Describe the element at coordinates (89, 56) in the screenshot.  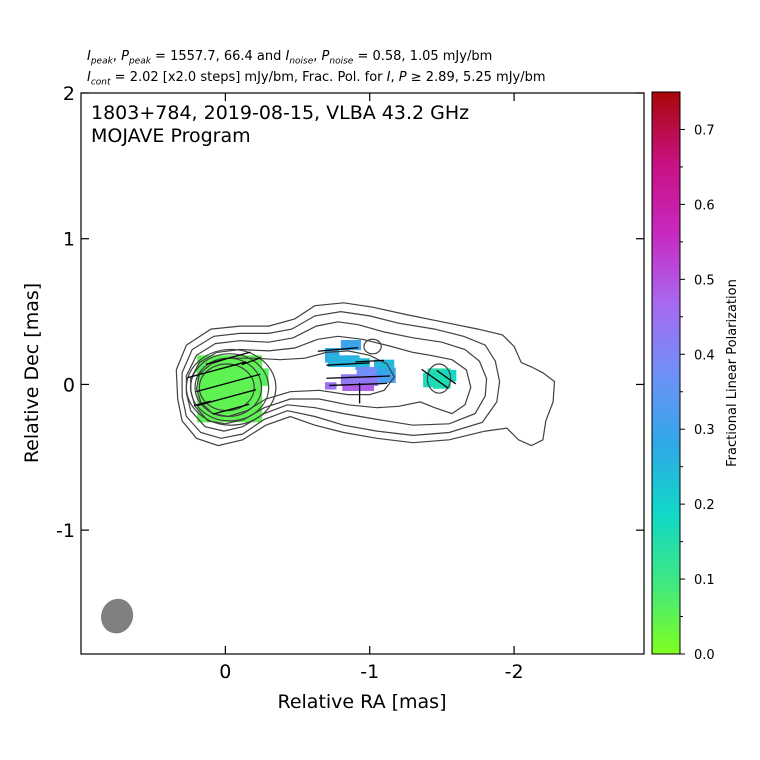
I see `i-peak-symbol: I` at that location.